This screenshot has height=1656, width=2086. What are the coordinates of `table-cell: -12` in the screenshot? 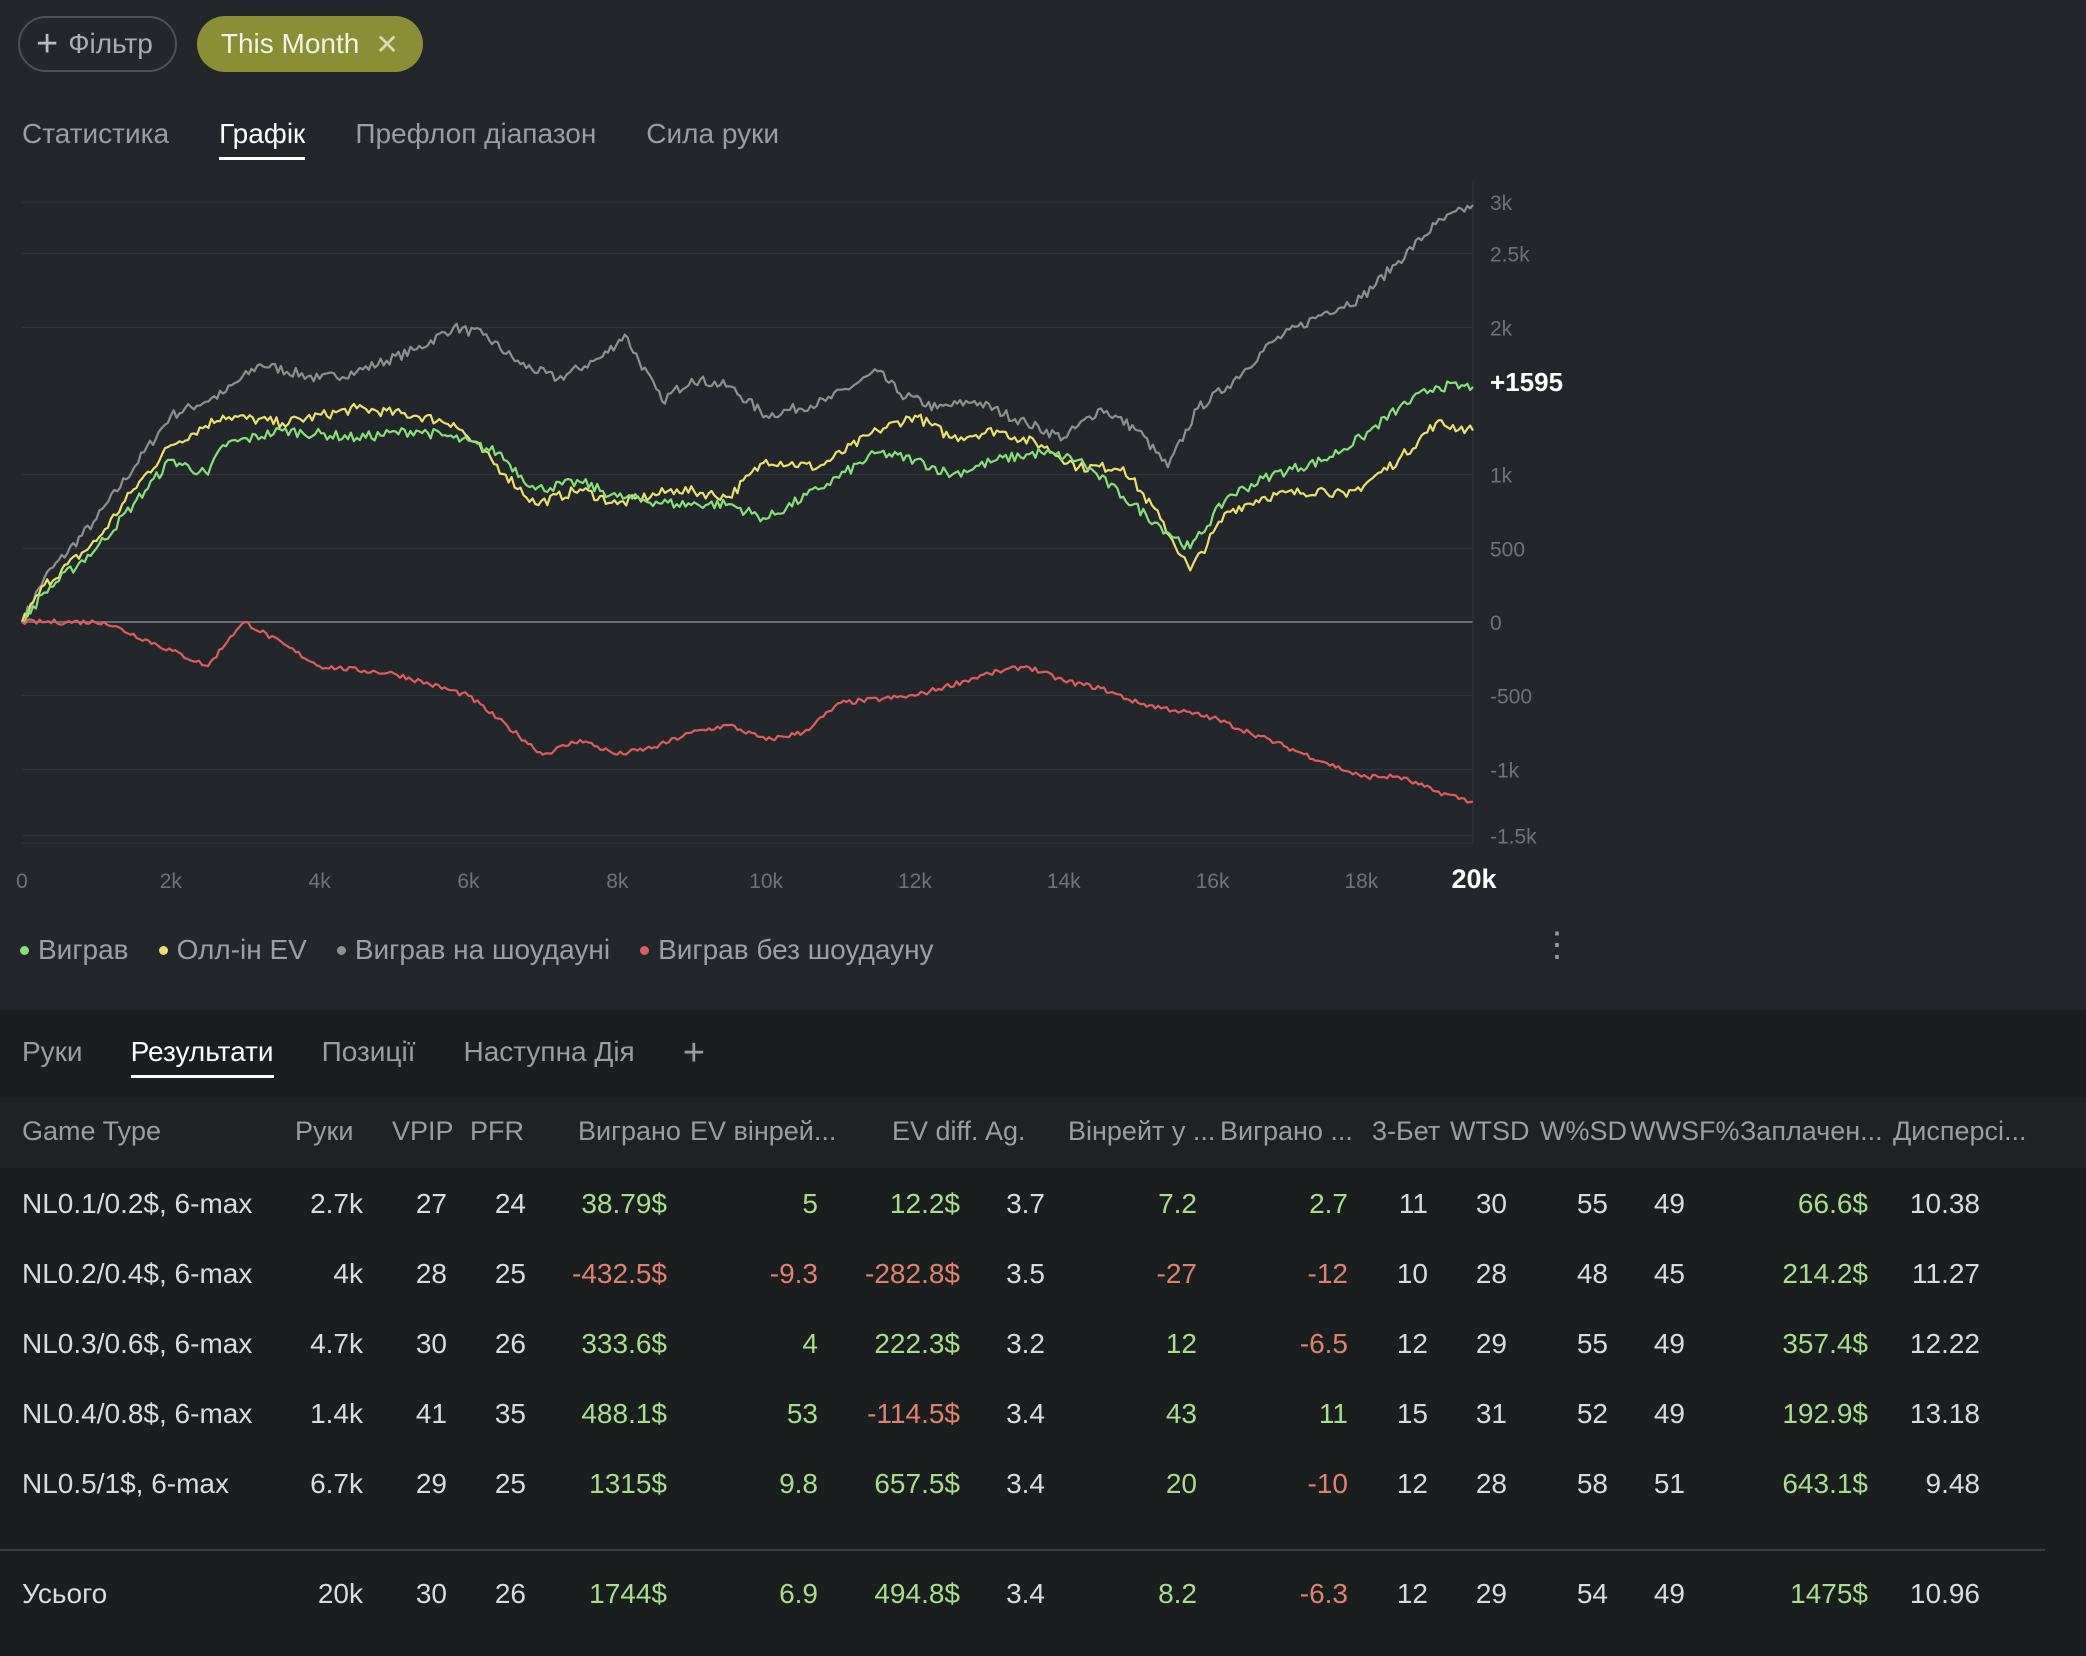 It's located at (1327, 1273).